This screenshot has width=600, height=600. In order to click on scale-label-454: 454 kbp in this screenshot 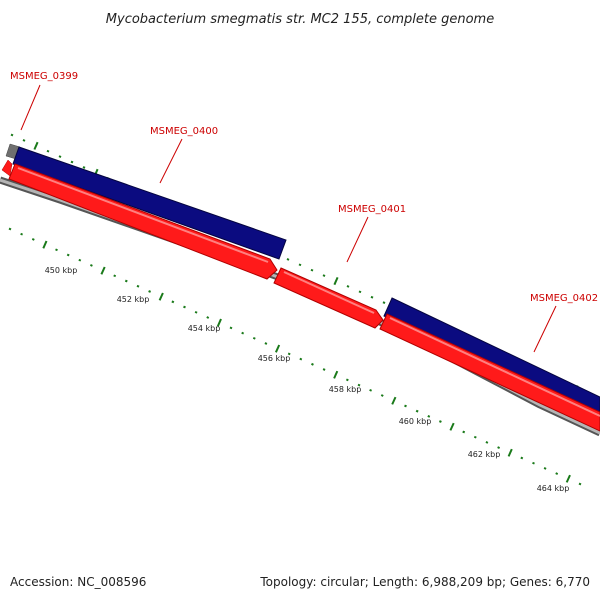, I will do `click(204, 328)`.